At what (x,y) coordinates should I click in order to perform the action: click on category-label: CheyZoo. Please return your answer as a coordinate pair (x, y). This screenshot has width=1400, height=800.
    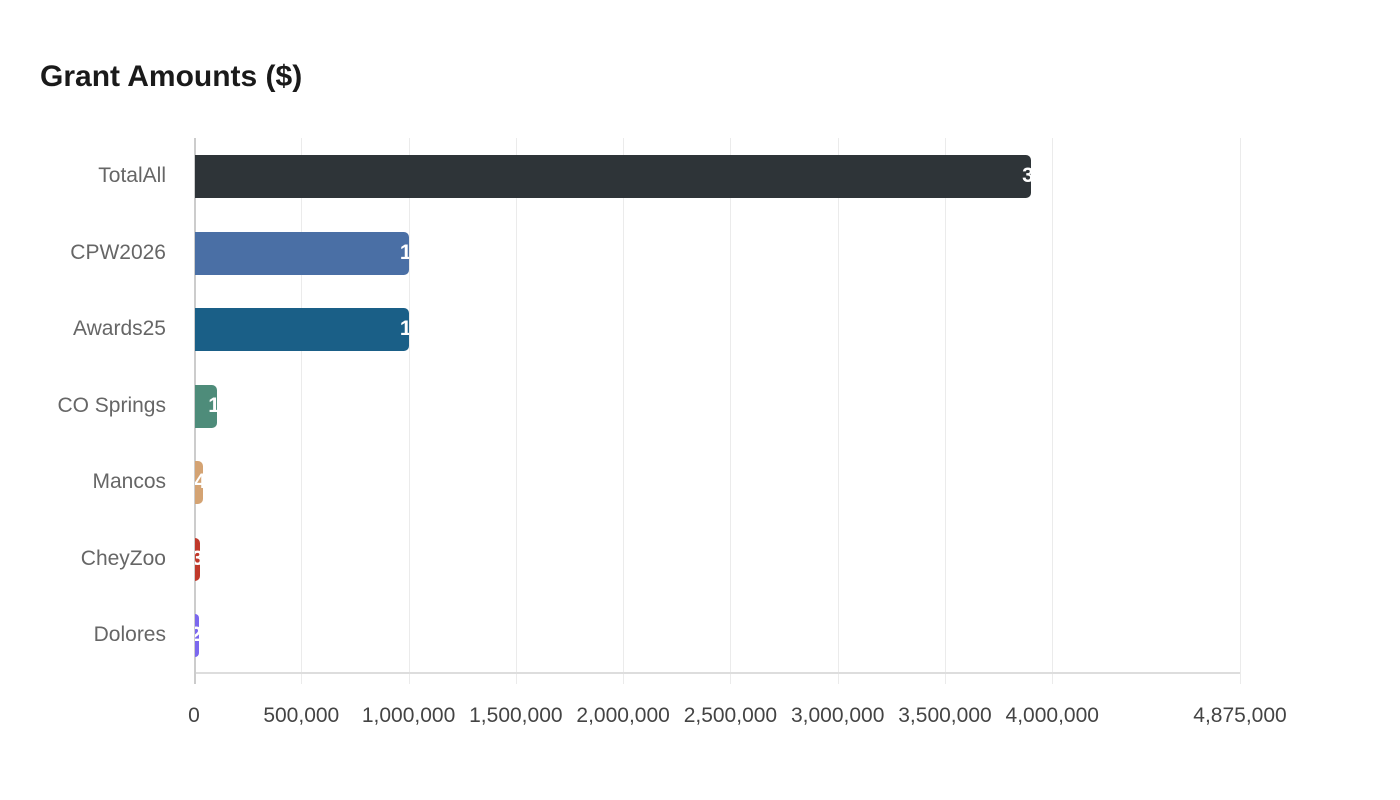
    Looking at the image, I should click on (123, 558).